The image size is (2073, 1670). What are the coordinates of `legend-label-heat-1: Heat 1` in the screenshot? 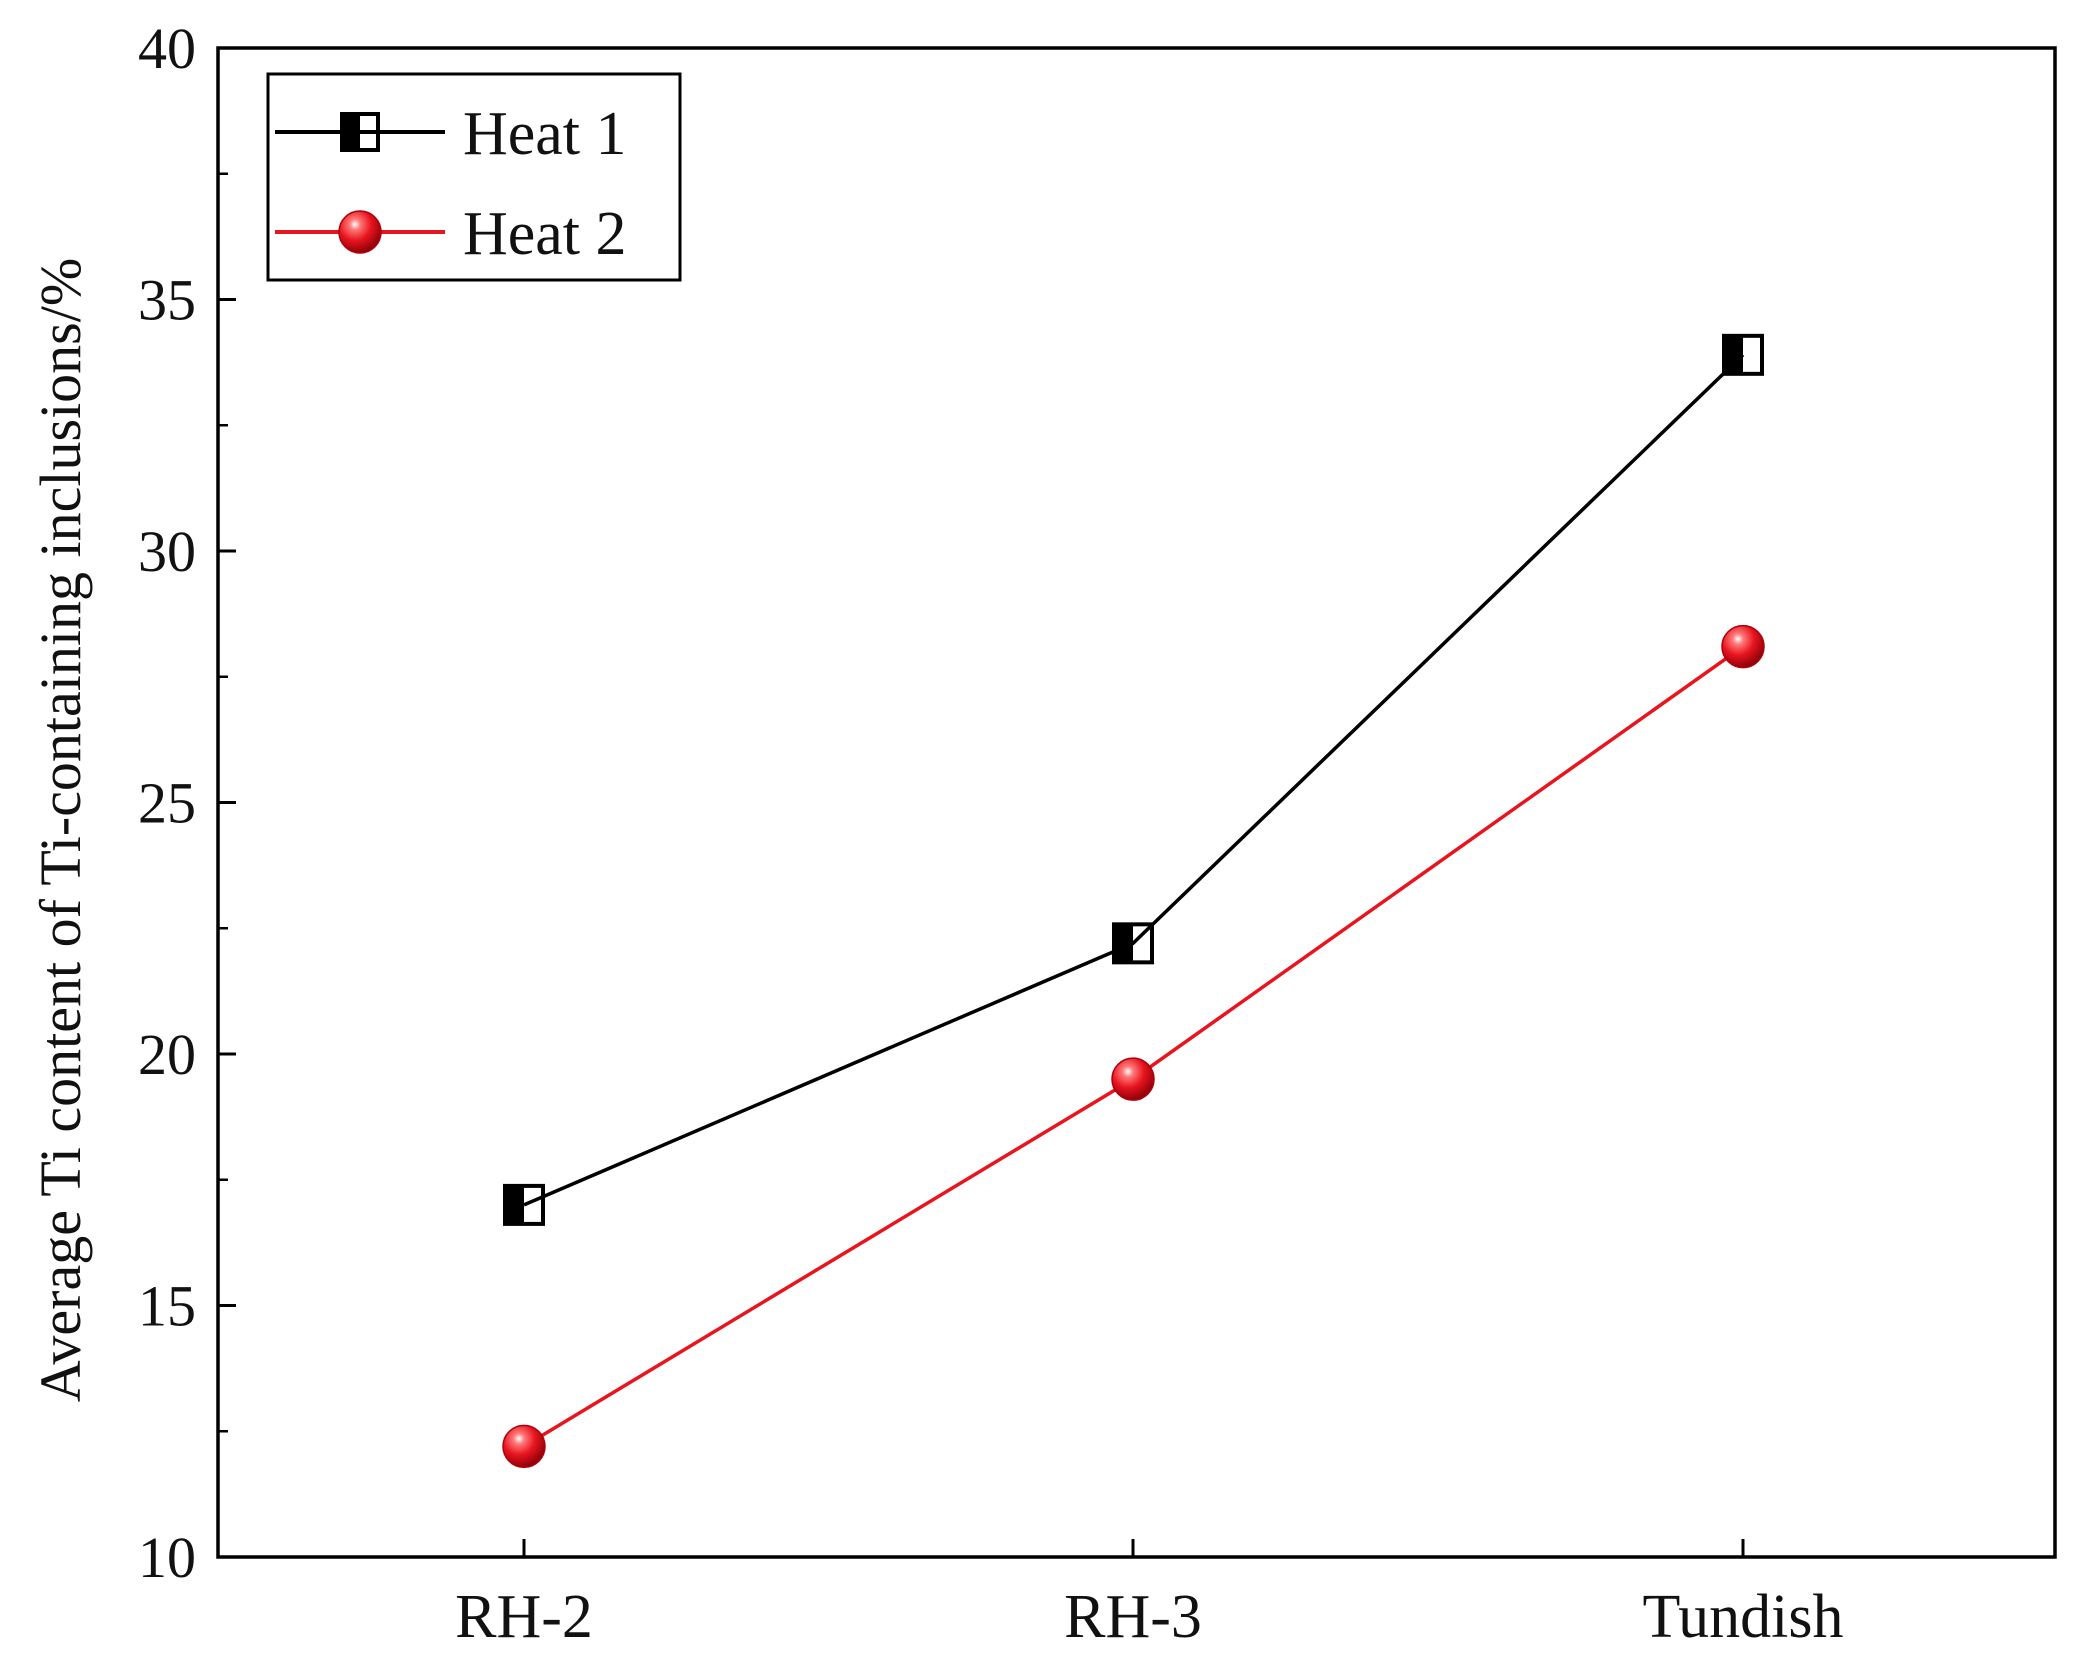 It's located at (545, 134).